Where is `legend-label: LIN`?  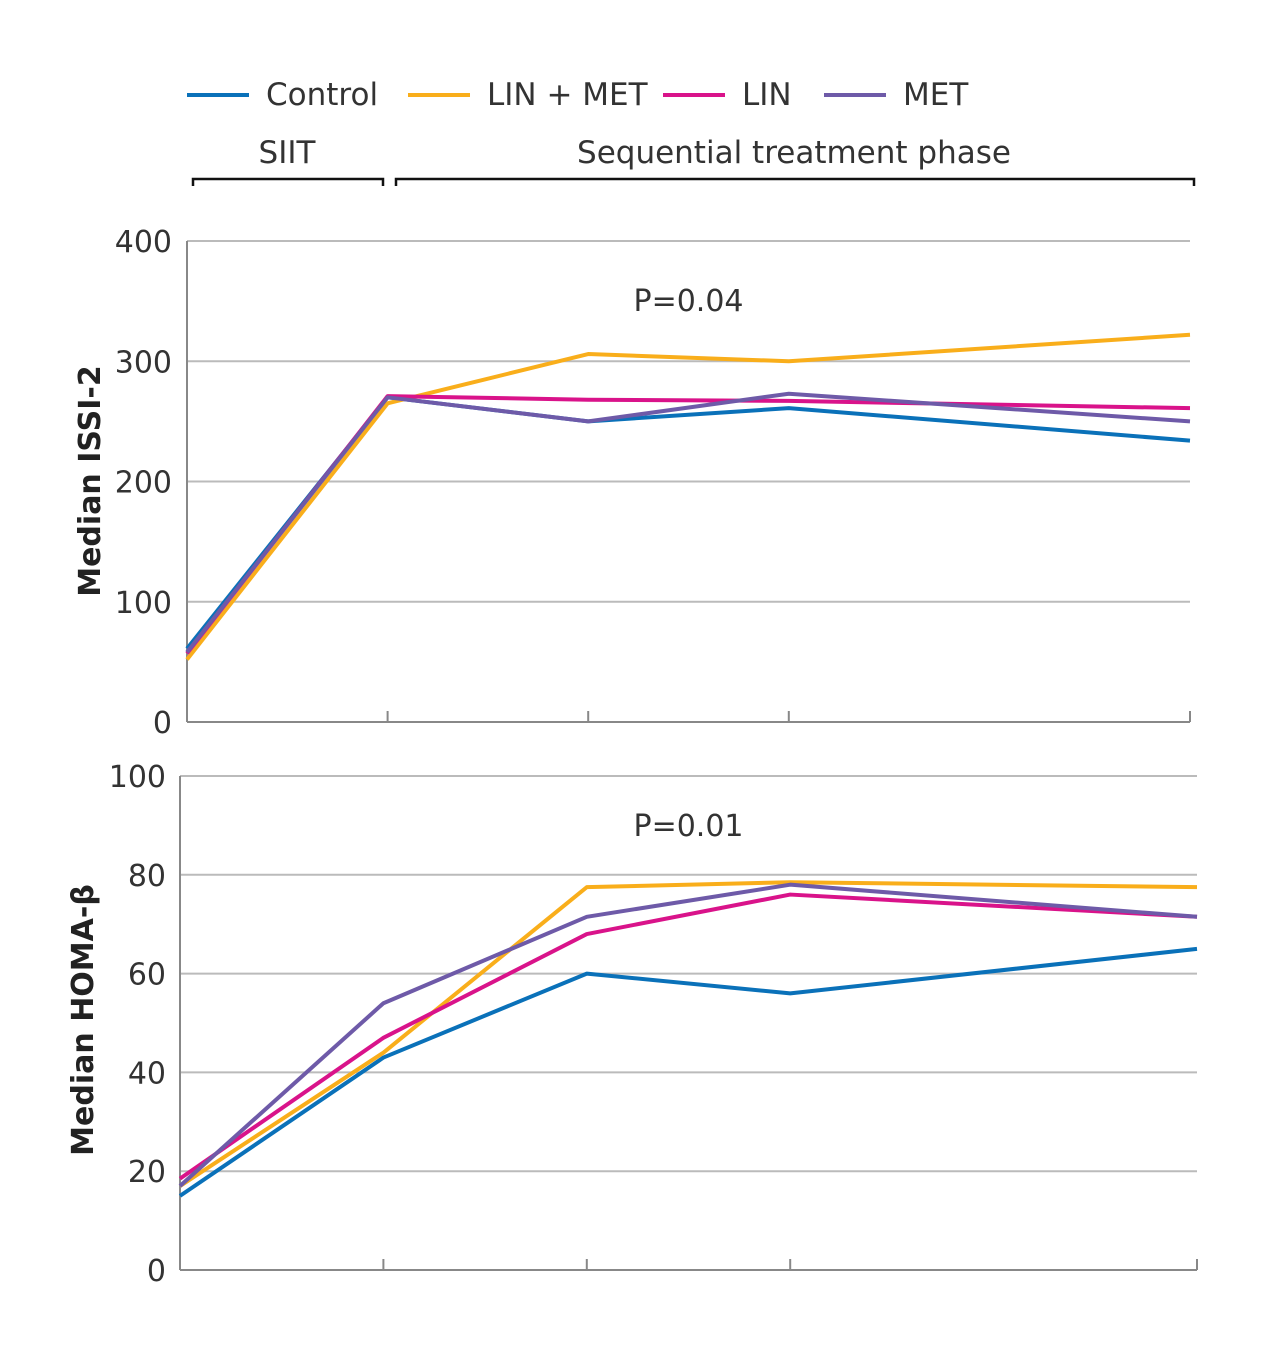 legend-label: LIN is located at coordinates (767, 95).